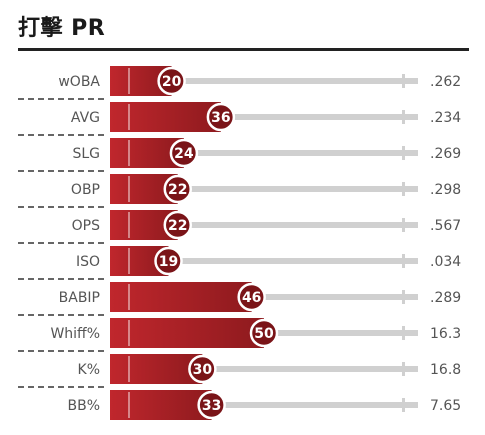 This screenshot has height=435, width=485. What do you see at coordinates (75, 334) in the screenshot?
I see `category-label: Whiff%` at bounding box center [75, 334].